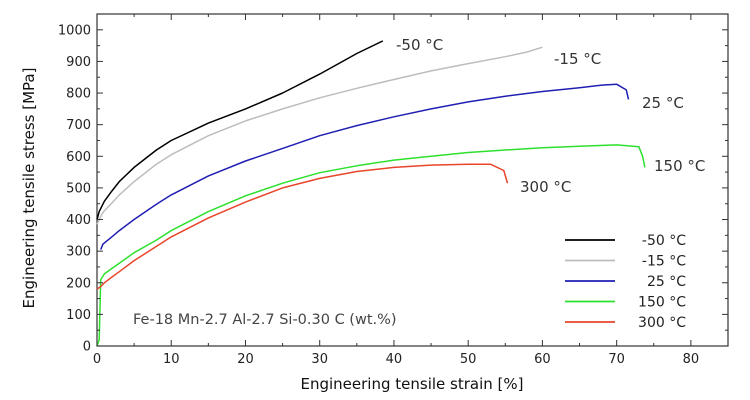 Image resolution: width=750 pixels, height=400 pixels. I want to click on y-tick-label: 200, so click(78, 283).